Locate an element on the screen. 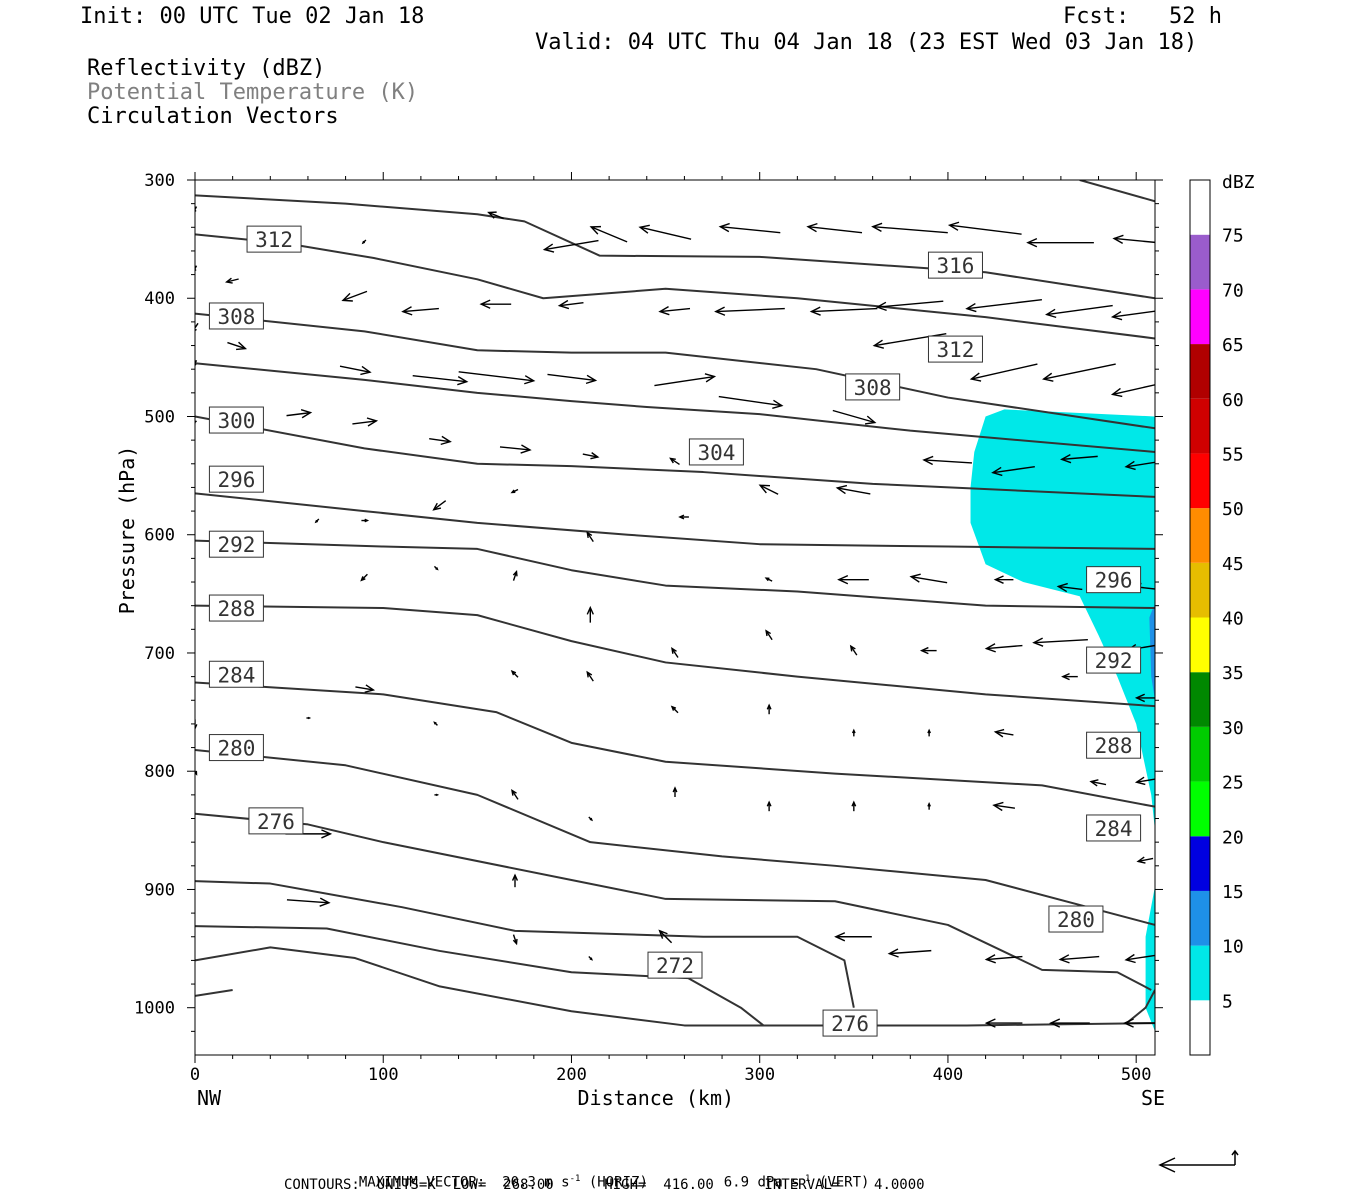  horiz-value: 20.3 m s is located at coordinates (536, 1182).